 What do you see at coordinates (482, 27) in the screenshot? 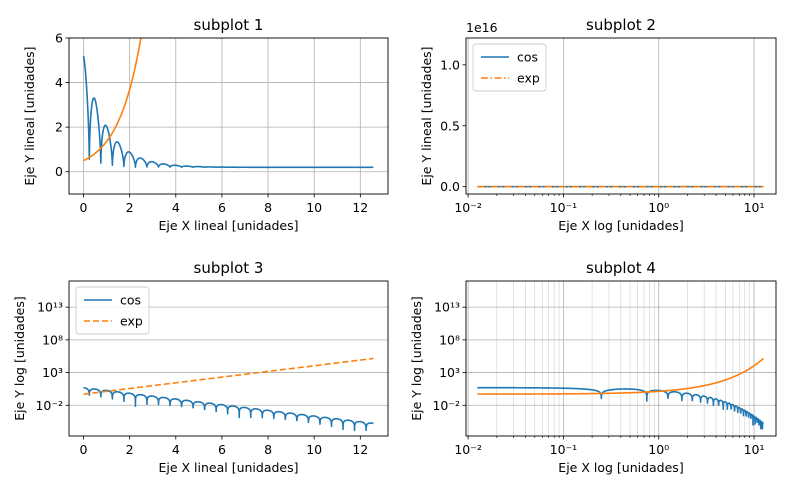
I see `axis-offset-text: 1e16` at bounding box center [482, 27].